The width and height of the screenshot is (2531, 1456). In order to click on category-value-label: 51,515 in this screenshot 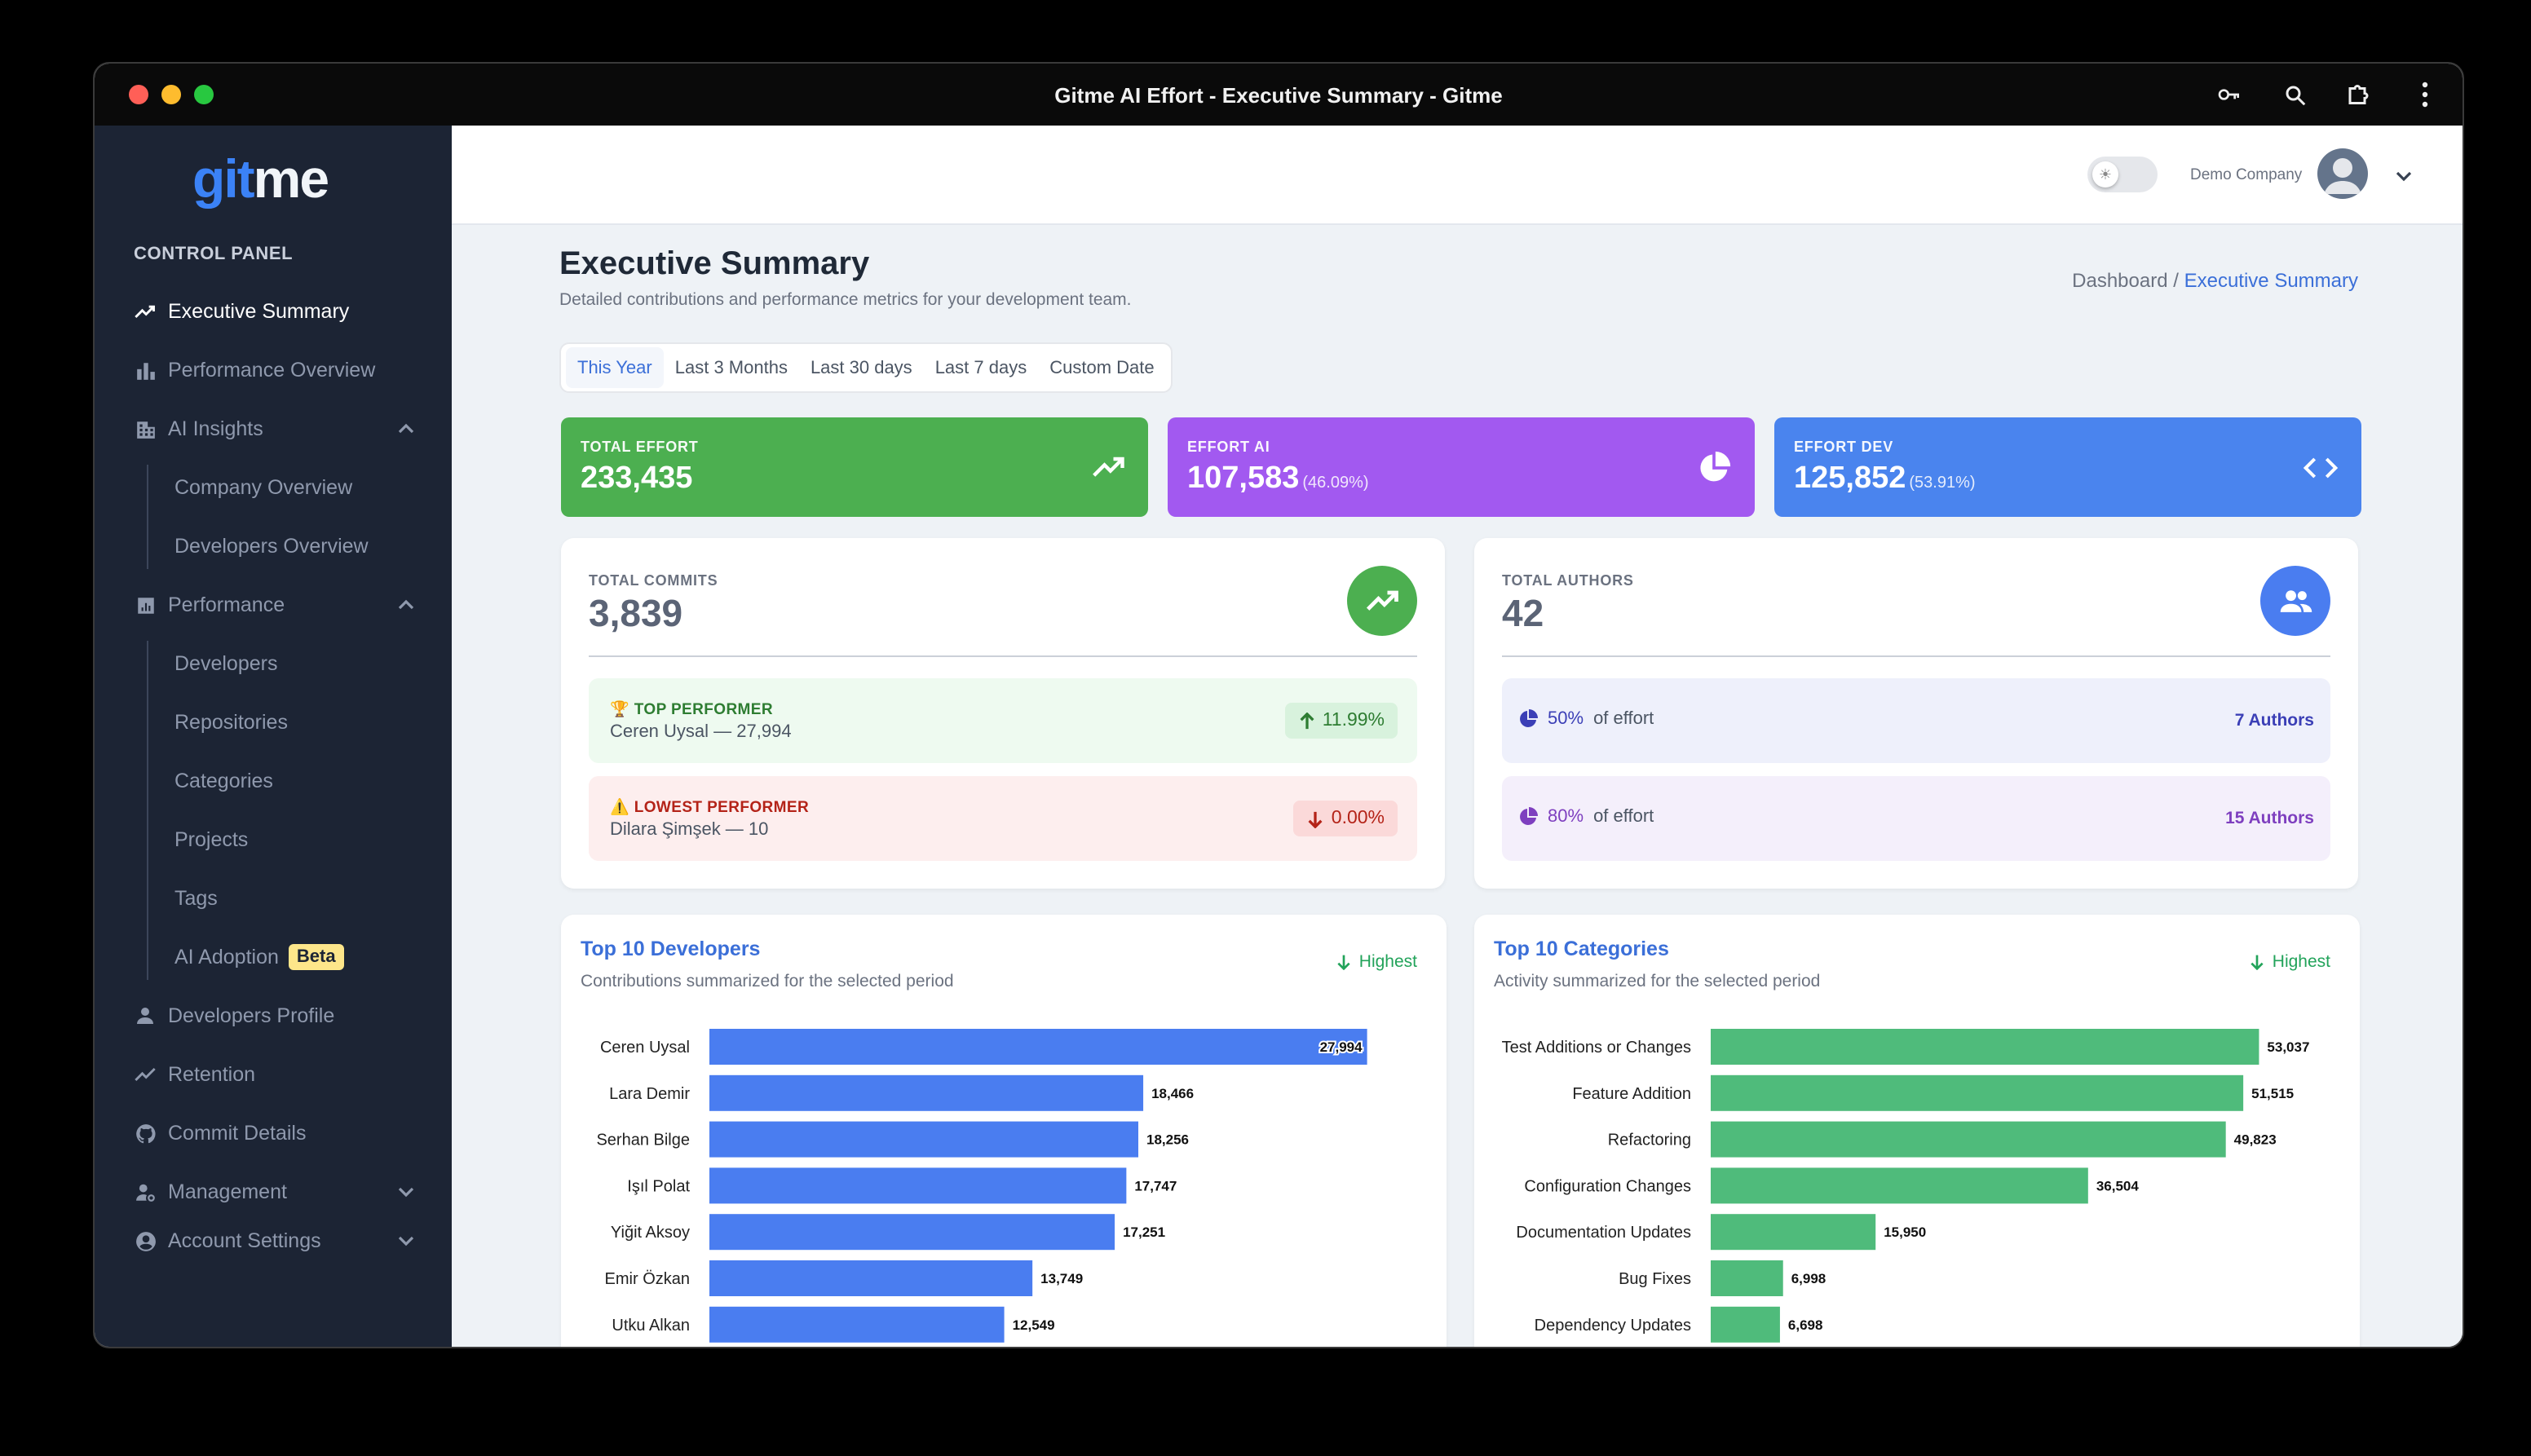, I will do `click(2272, 1093)`.